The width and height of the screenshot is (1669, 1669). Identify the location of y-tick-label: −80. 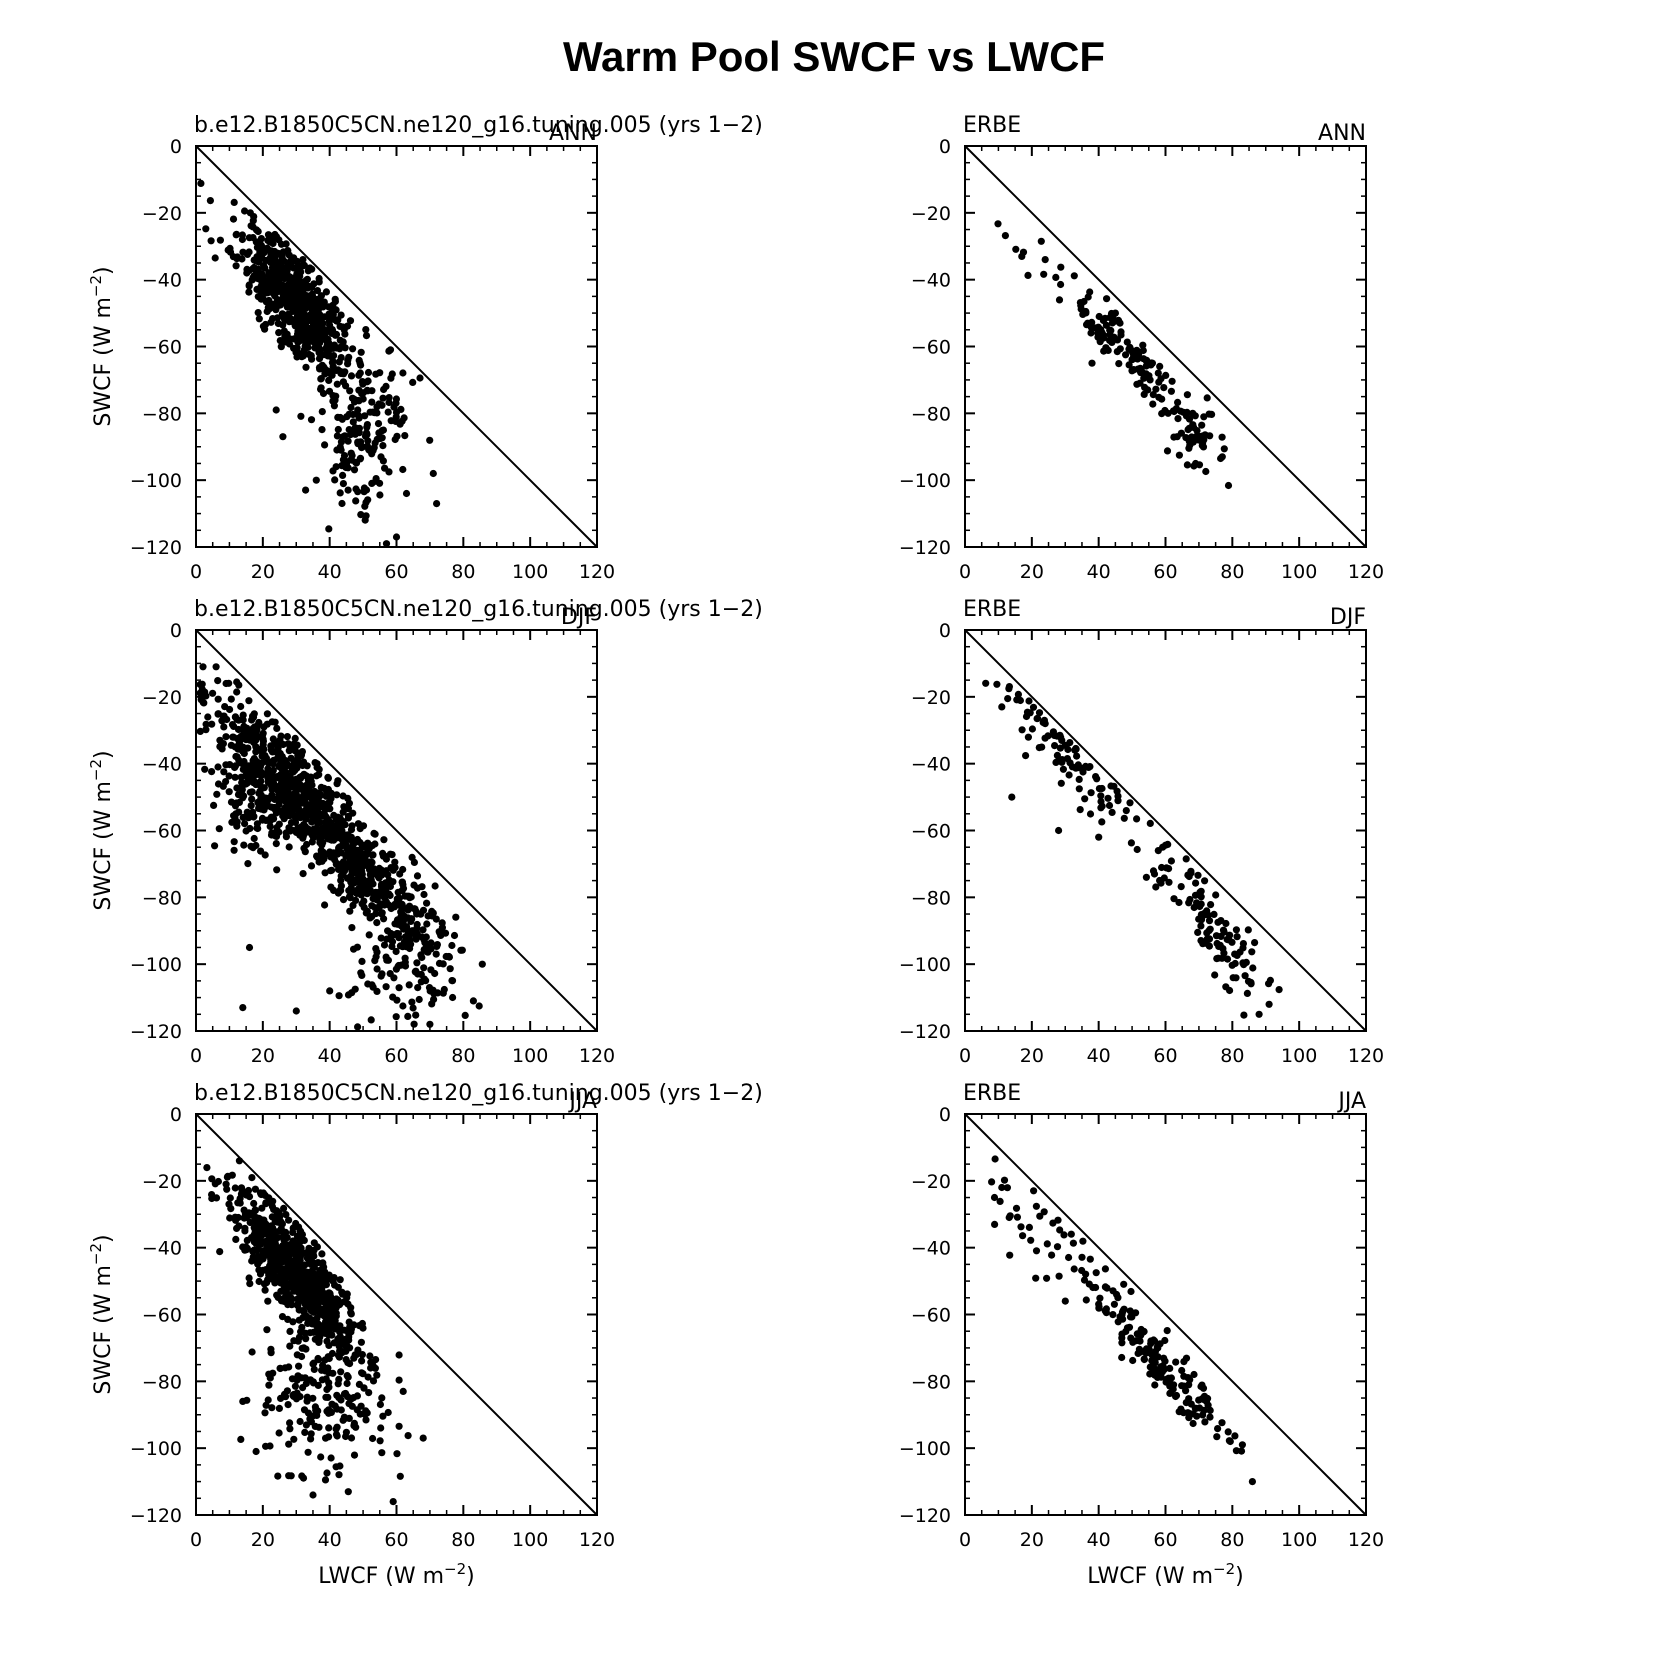
(931, 1382).